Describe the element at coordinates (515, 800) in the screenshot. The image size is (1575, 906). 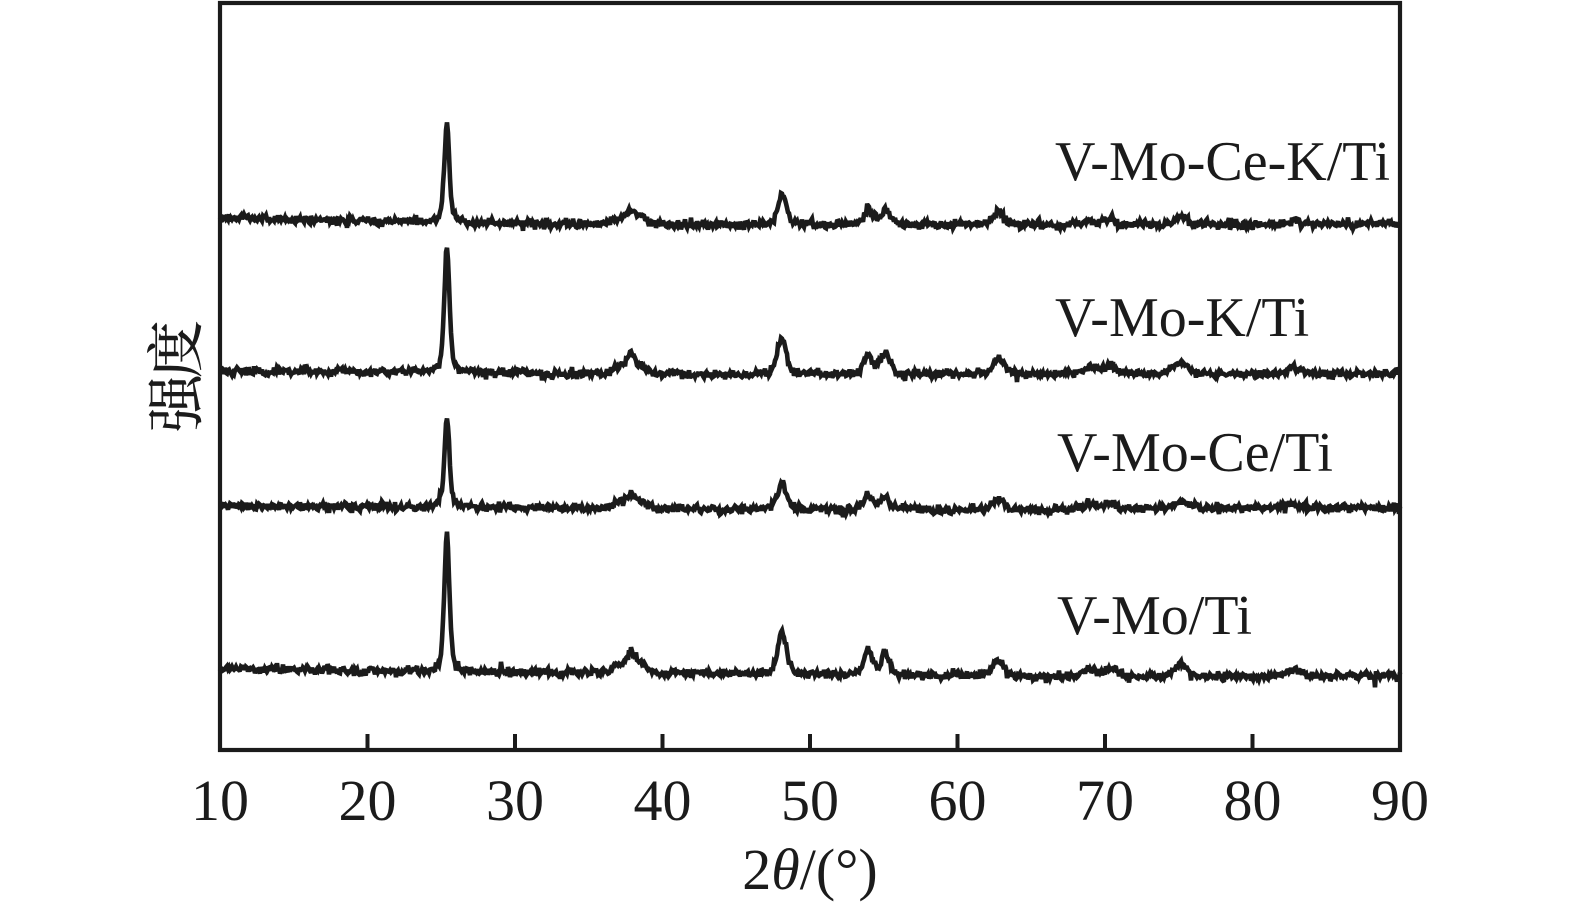
I see `svg-text: 30` at that location.